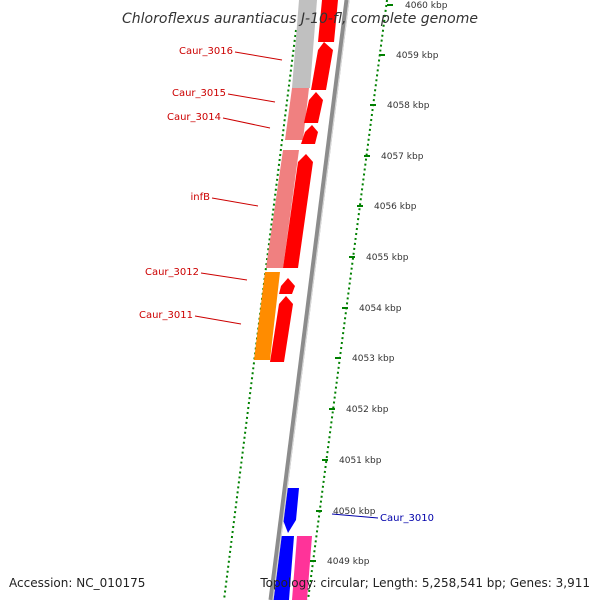 Image resolution: width=600 pixels, height=600 pixels. I want to click on gene-name: Caur_3016, so click(206, 51).